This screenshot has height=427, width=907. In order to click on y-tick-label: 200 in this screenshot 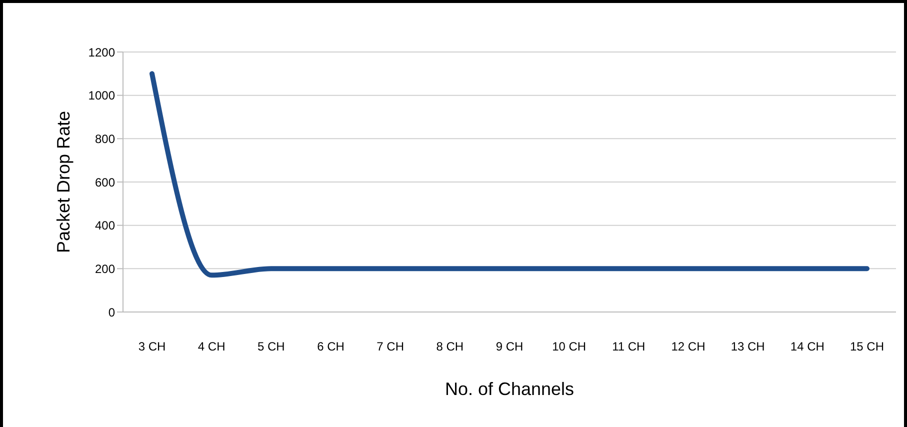, I will do `click(105, 269)`.